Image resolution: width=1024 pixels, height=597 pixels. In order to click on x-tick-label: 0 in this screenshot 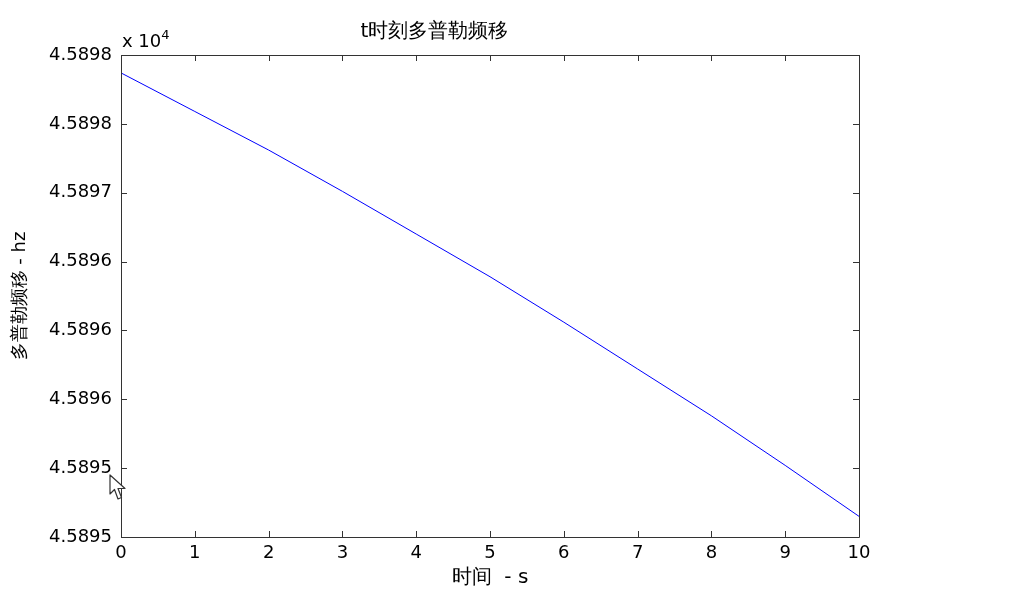, I will do `click(121, 552)`.